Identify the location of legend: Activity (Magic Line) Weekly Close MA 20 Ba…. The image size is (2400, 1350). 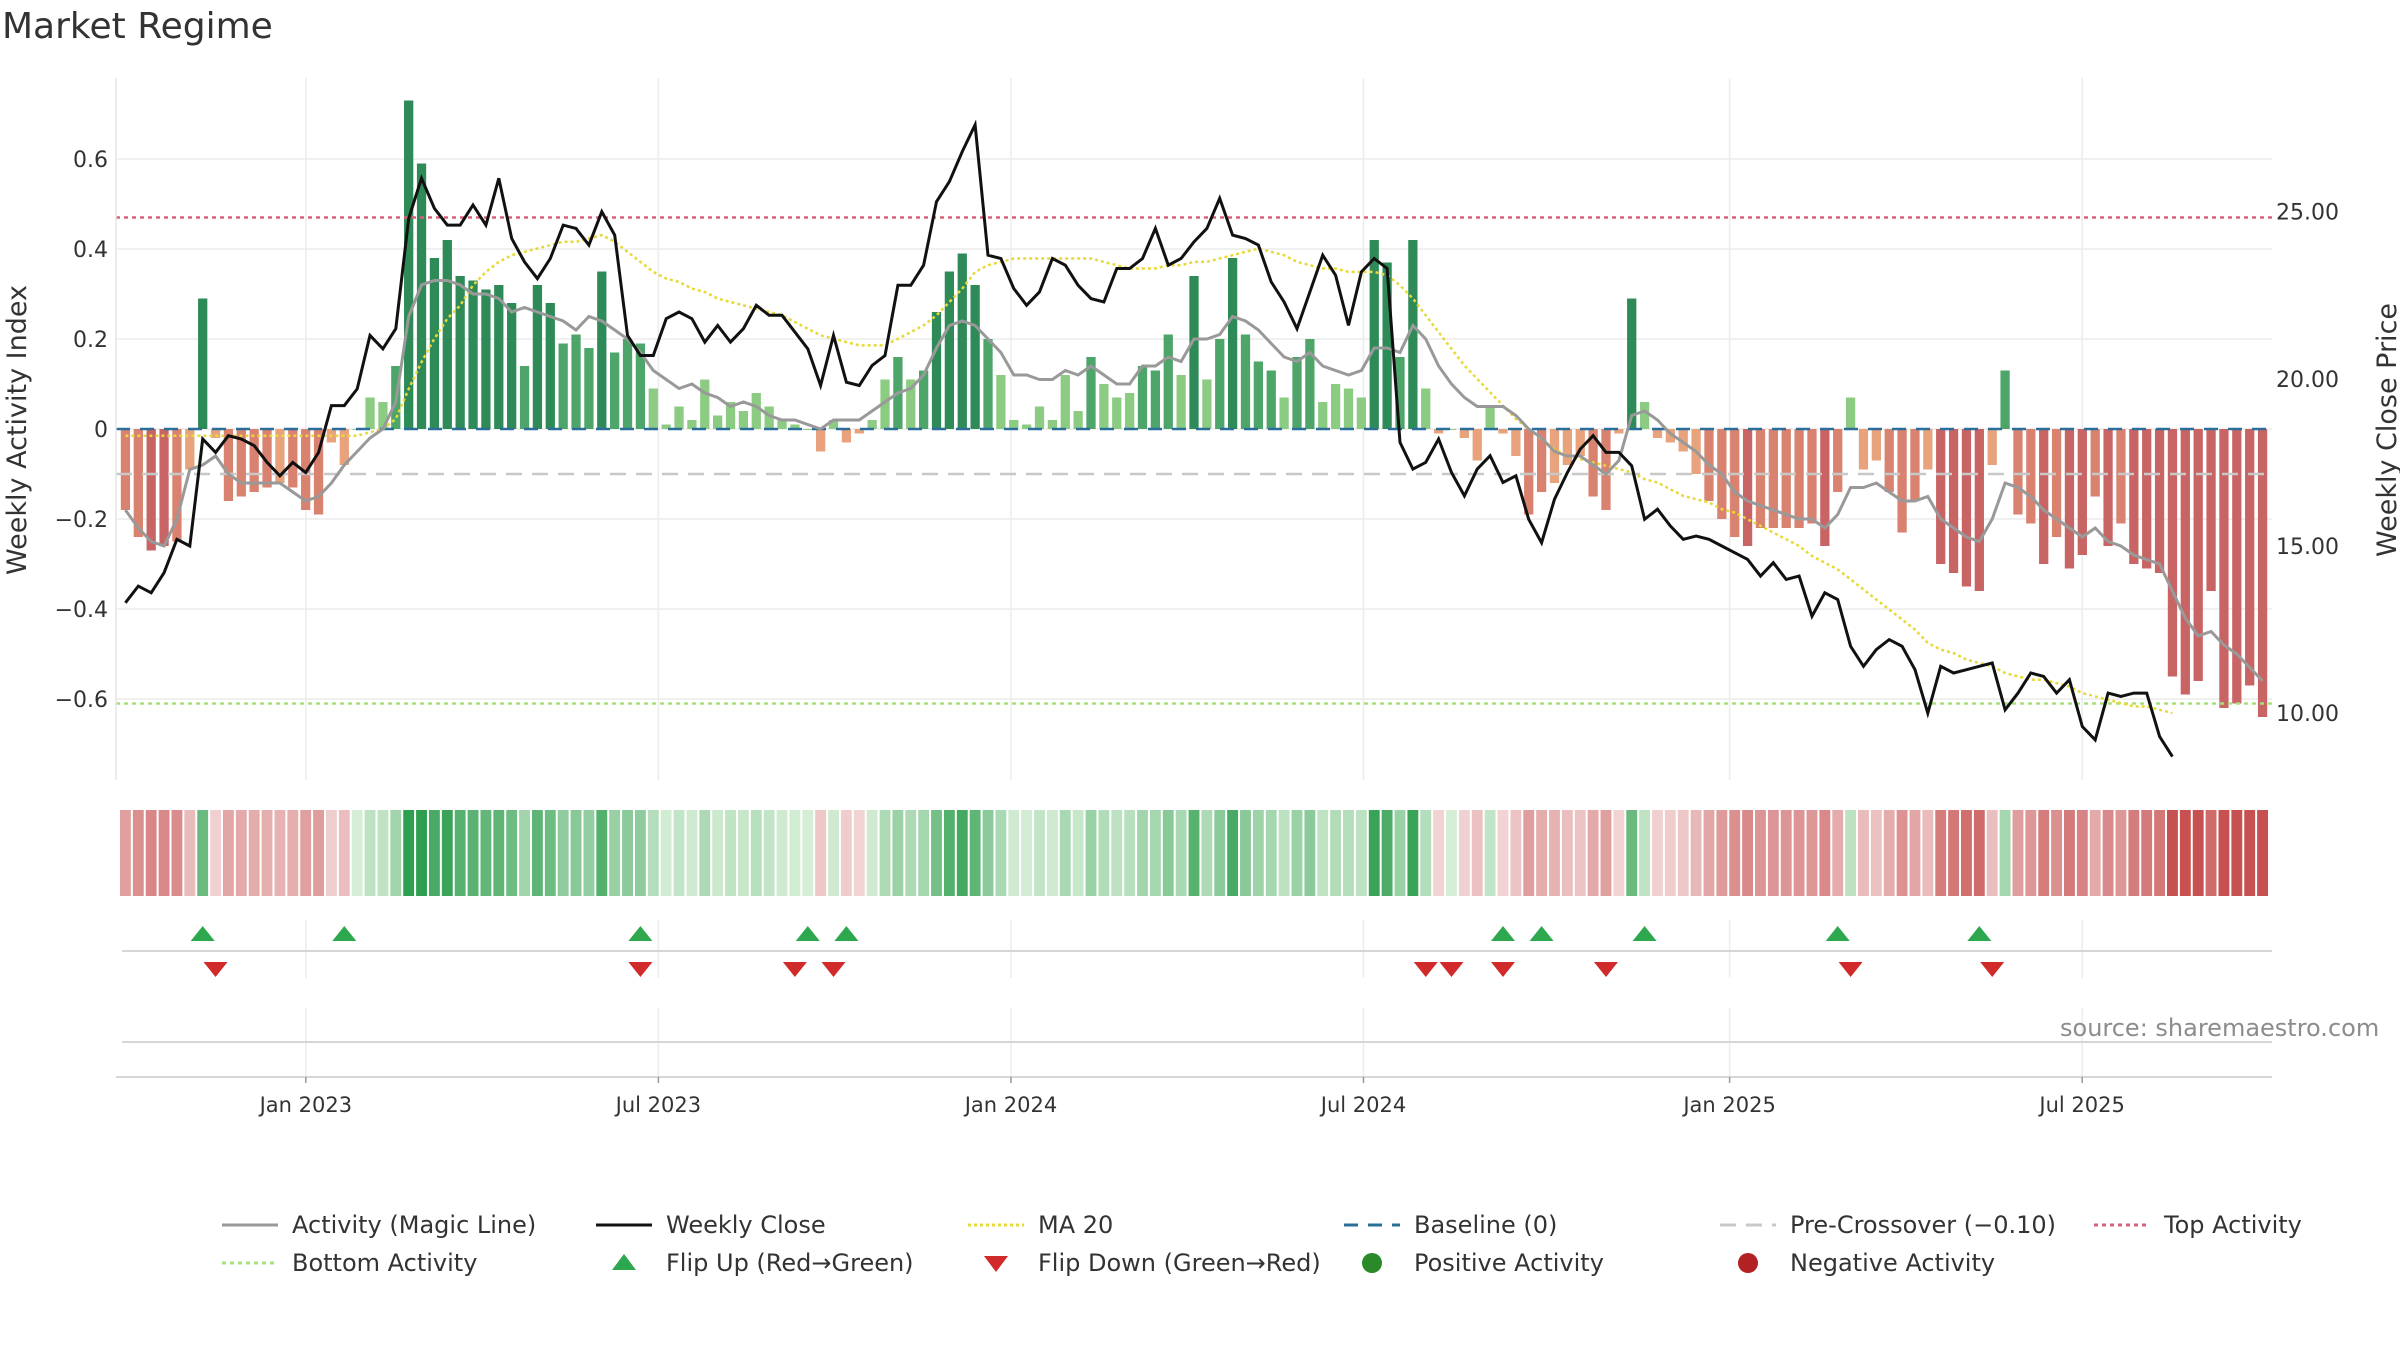
(1262, 1244).